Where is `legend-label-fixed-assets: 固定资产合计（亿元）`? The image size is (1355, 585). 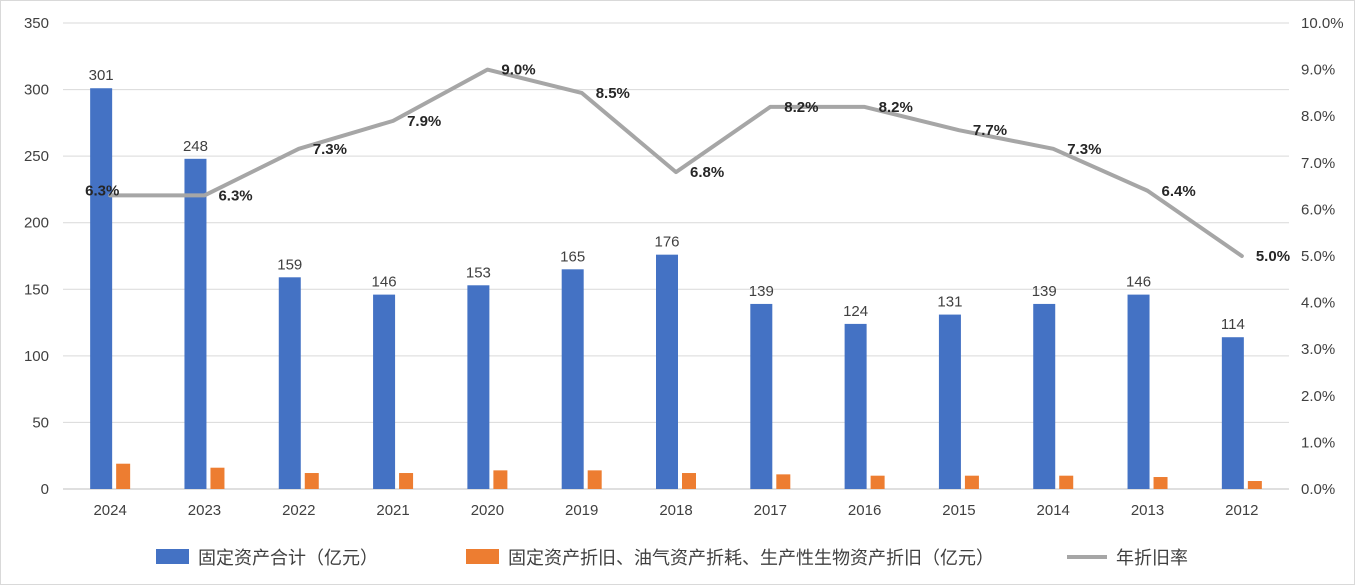 legend-label-fixed-assets: 固定资产合计（亿元） is located at coordinates (288, 557).